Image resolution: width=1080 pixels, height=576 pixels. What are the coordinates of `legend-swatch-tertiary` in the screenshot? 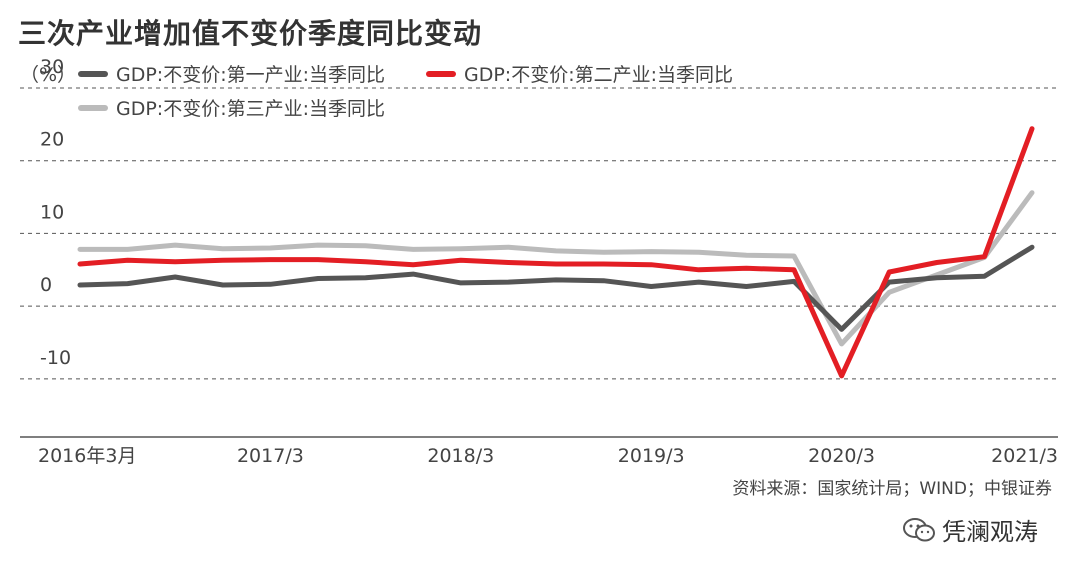 It's located at (93, 107).